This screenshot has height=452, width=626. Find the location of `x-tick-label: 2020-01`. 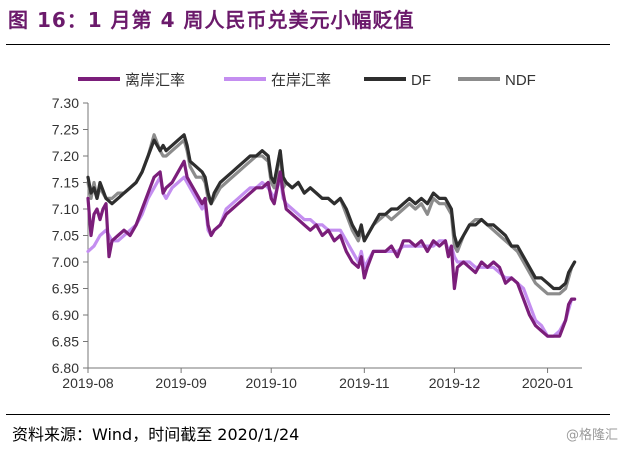

x-tick-label: 2020-01 is located at coordinates (548, 383).